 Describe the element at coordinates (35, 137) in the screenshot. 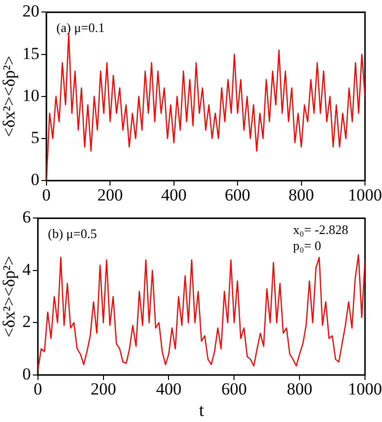

I see `y-tick-label: 5` at that location.